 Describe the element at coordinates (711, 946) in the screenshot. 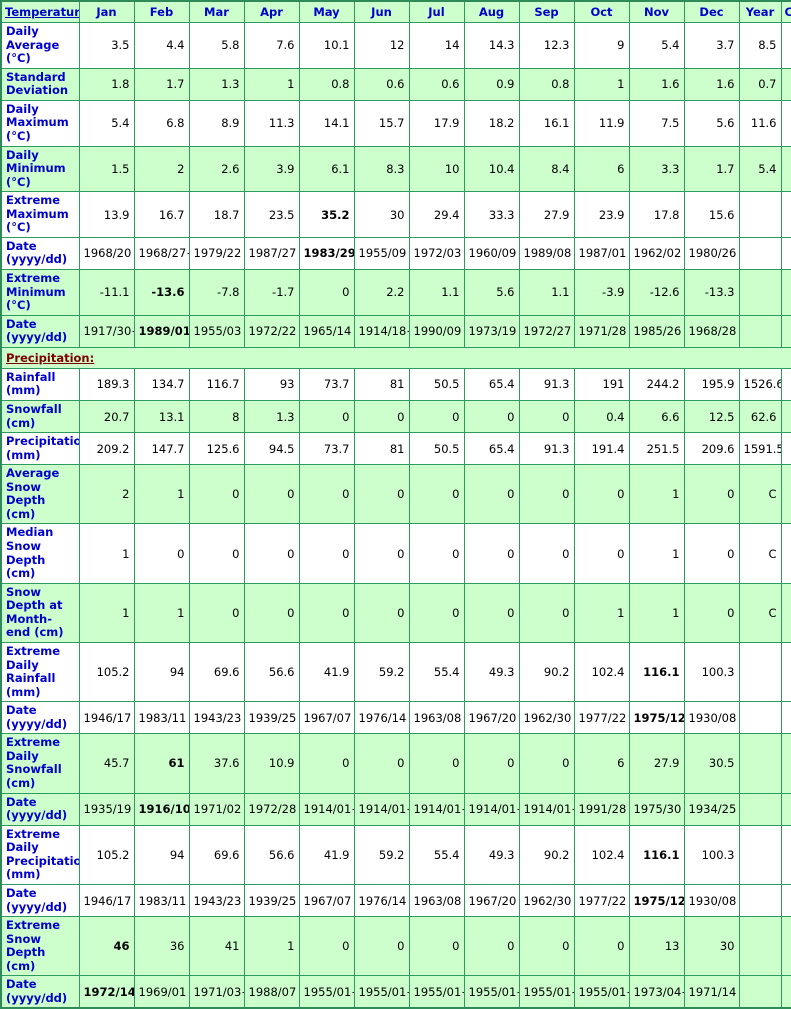

I see `data-cell-dec: 30` at that location.